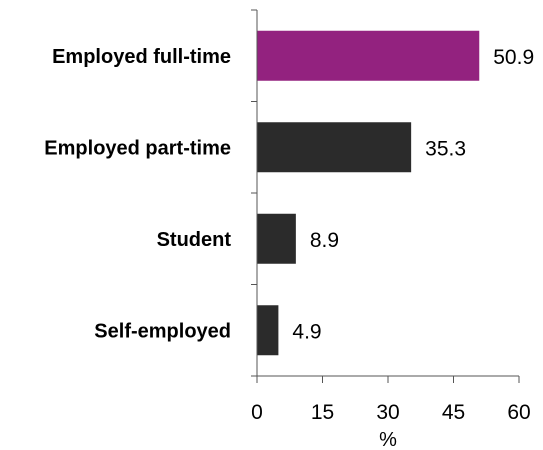 The height and width of the screenshot is (450, 543). I want to click on x-axis-title: %, so click(388, 439).